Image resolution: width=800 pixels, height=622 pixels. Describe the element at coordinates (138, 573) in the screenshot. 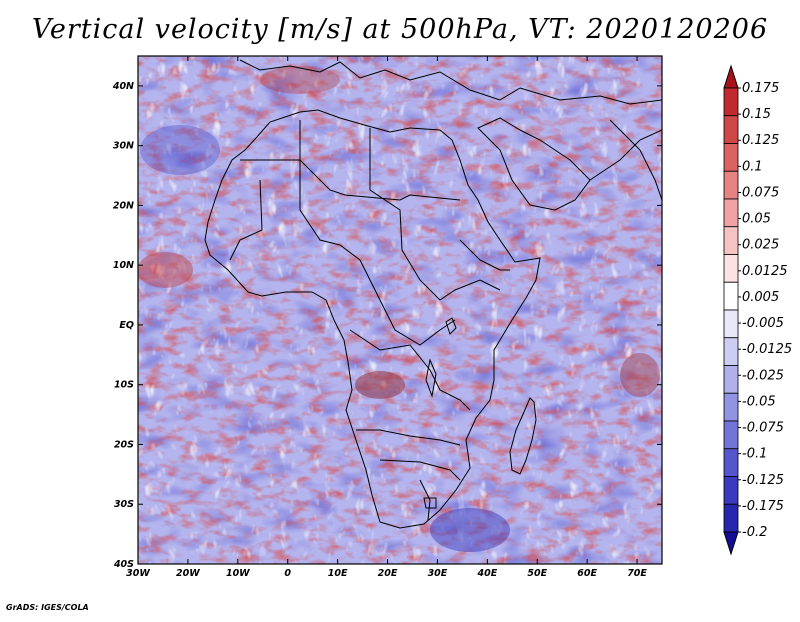

I see `lon-tick-label: 30W` at that location.